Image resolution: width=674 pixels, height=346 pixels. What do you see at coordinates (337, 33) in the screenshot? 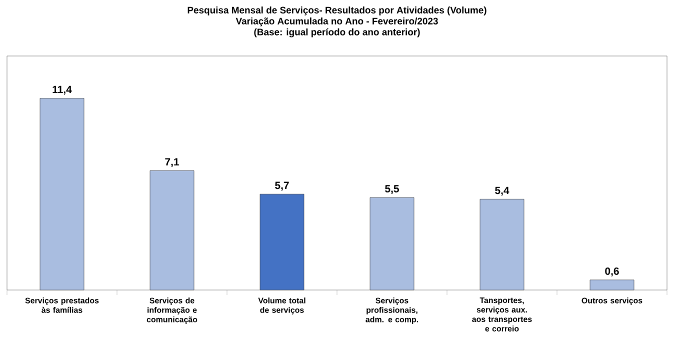
I see `text: (Base: igual período do ano anterior)` at bounding box center [337, 33].